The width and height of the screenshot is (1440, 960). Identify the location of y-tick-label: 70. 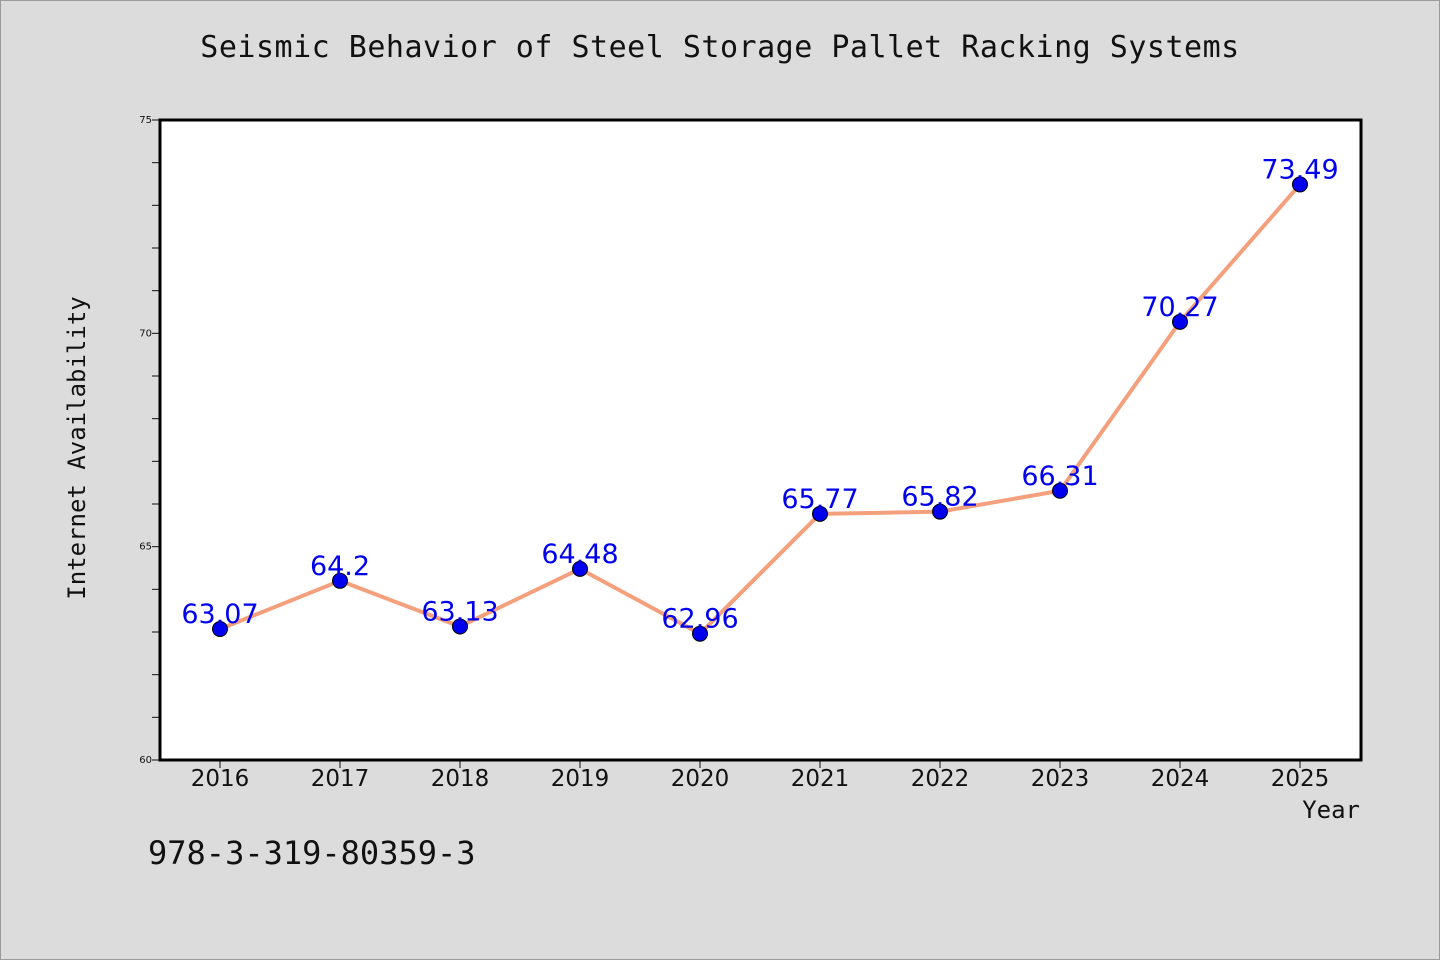
(145, 333).